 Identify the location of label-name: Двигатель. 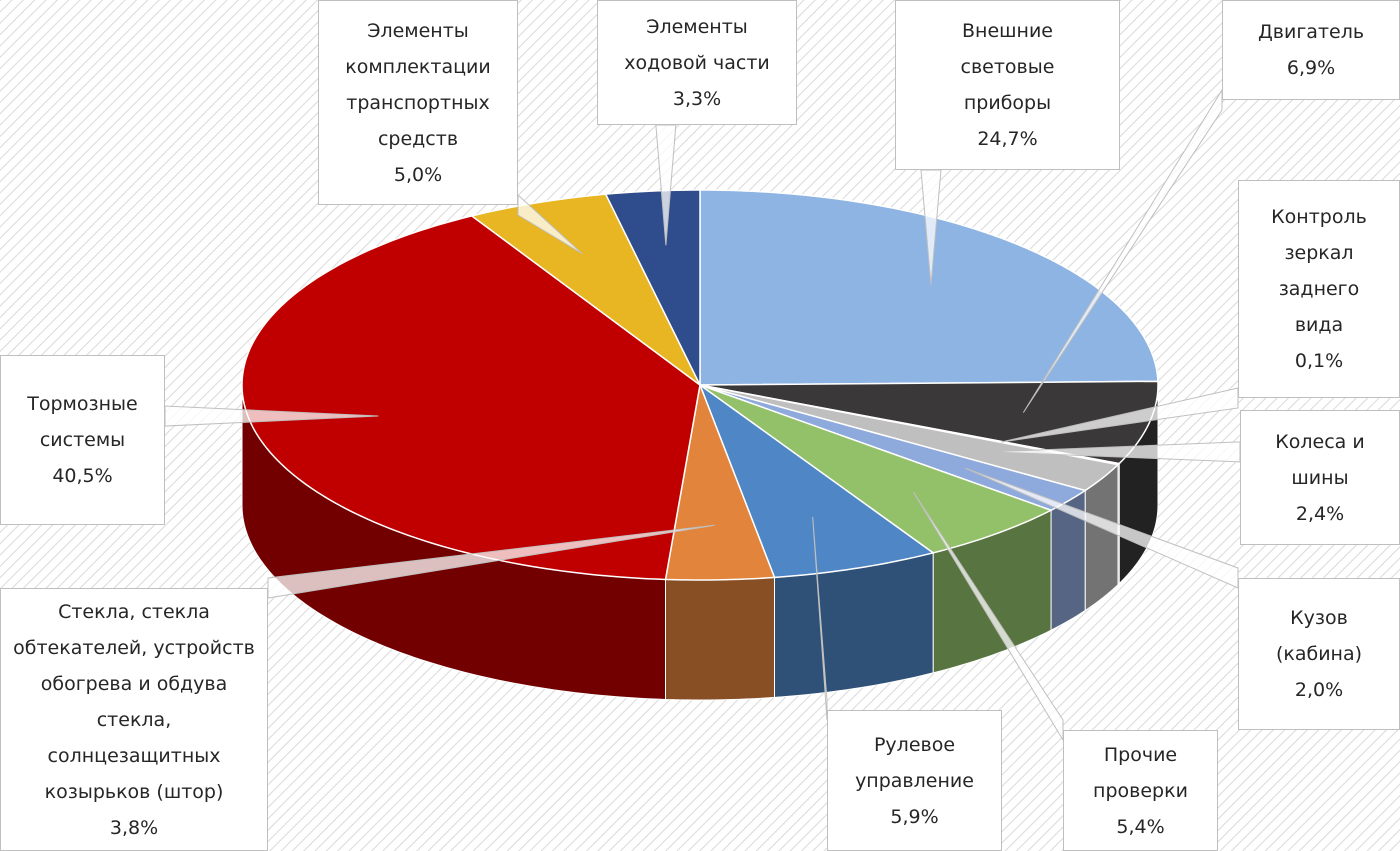
(1311, 32).